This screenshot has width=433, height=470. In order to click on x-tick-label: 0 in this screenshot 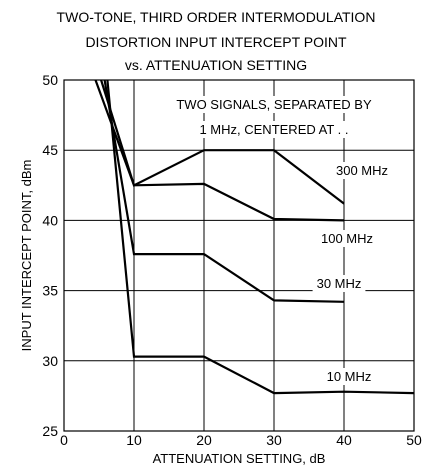, I will do `click(64, 440)`.